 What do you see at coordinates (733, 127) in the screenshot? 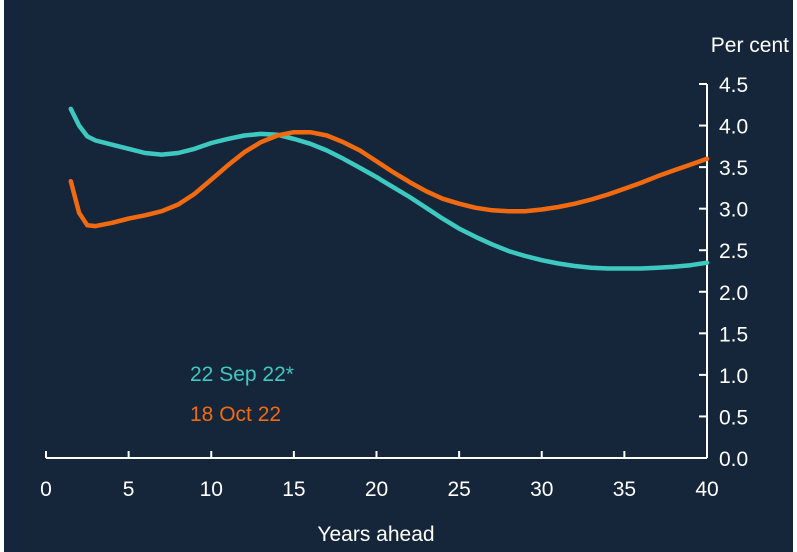
I see `y-tick-label: 4.0` at bounding box center [733, 127].